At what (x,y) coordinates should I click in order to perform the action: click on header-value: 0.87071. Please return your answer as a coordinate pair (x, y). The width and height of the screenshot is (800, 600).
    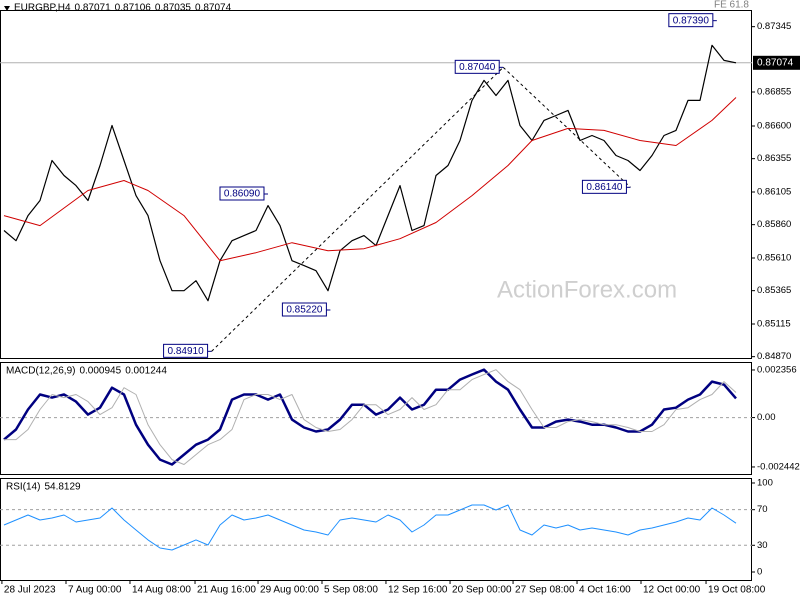
    Looking at the image, I should click on (93, 8).